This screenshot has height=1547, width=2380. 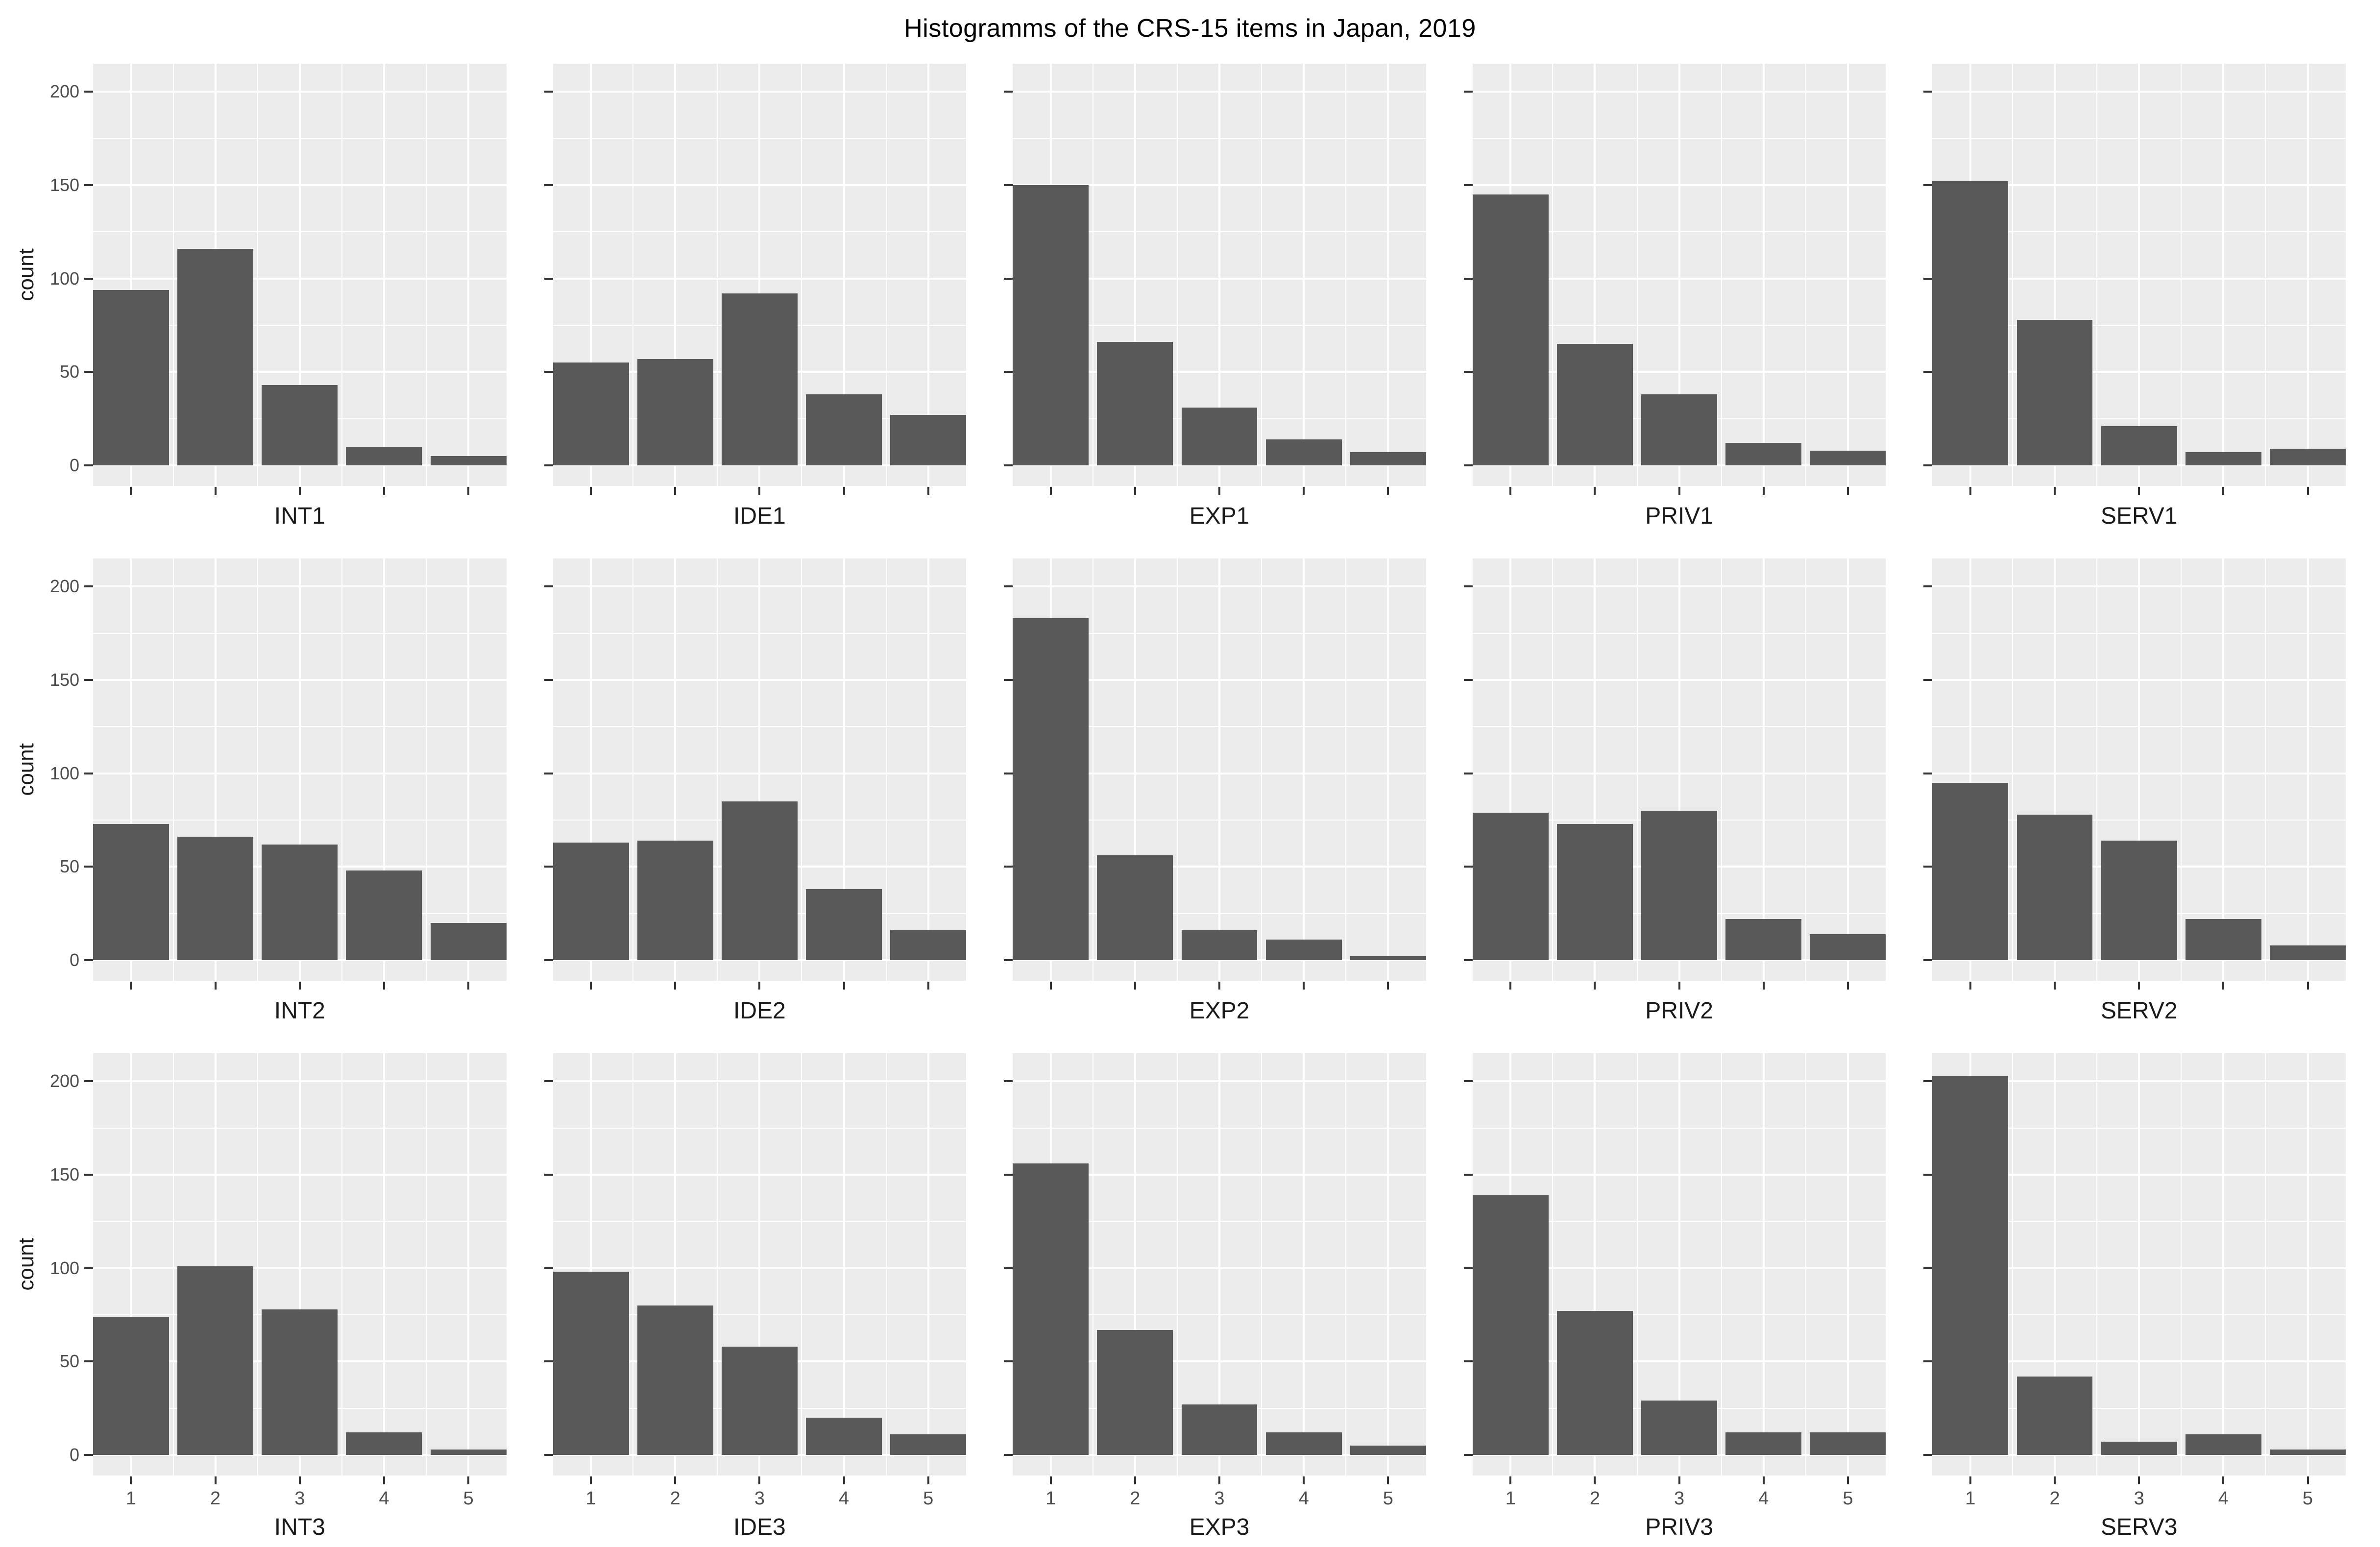 What do you see at coordinates (1679, 516) in the screenshot?
I see `facet-label: PRIV1` at bounding box center [1679, 516].